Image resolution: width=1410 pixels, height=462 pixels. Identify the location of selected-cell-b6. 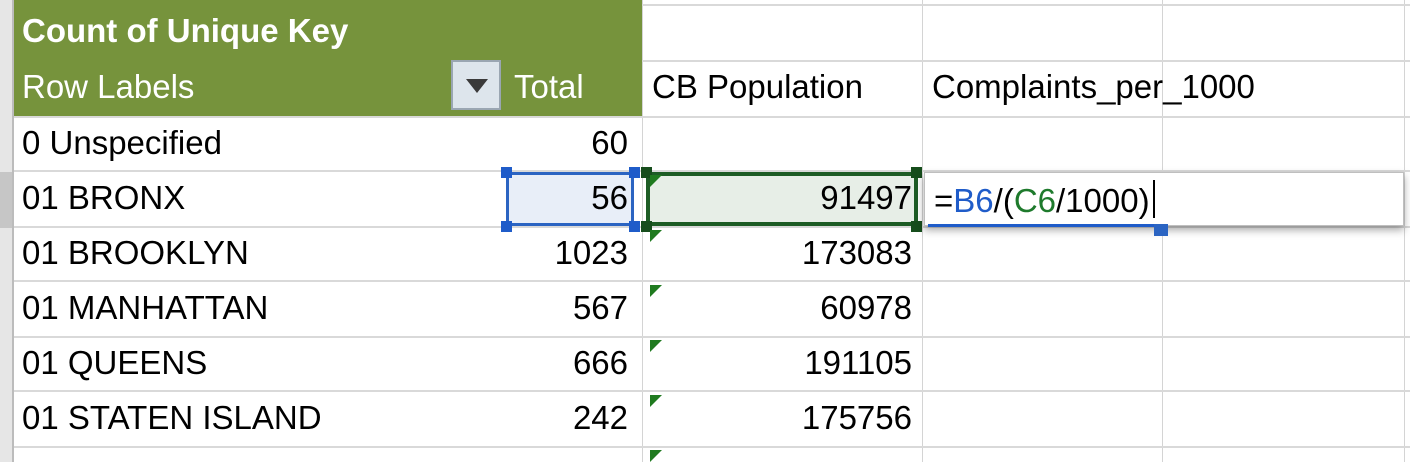
(570, 199).